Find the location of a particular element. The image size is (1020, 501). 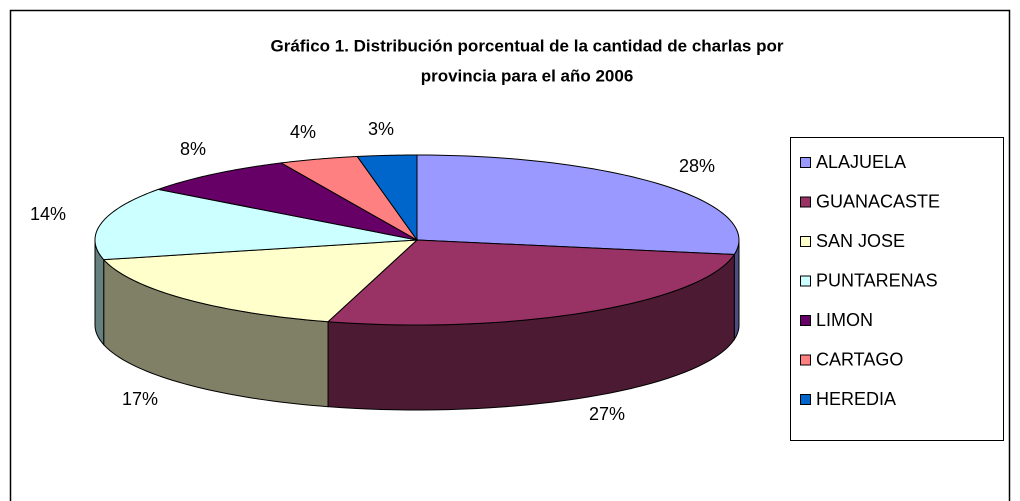

pie-side is located at coordinates (736, 290).